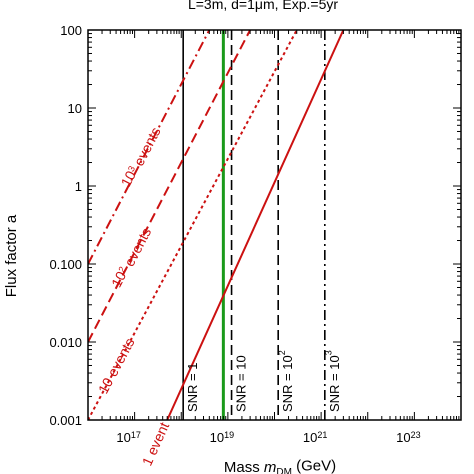 Image resolution: width=474 pixels, height=474 pixels. What do you see at coordinates (75, 108) in the screenshot?
I see `y-tick-label: 10` at bounding box center [75, 108].